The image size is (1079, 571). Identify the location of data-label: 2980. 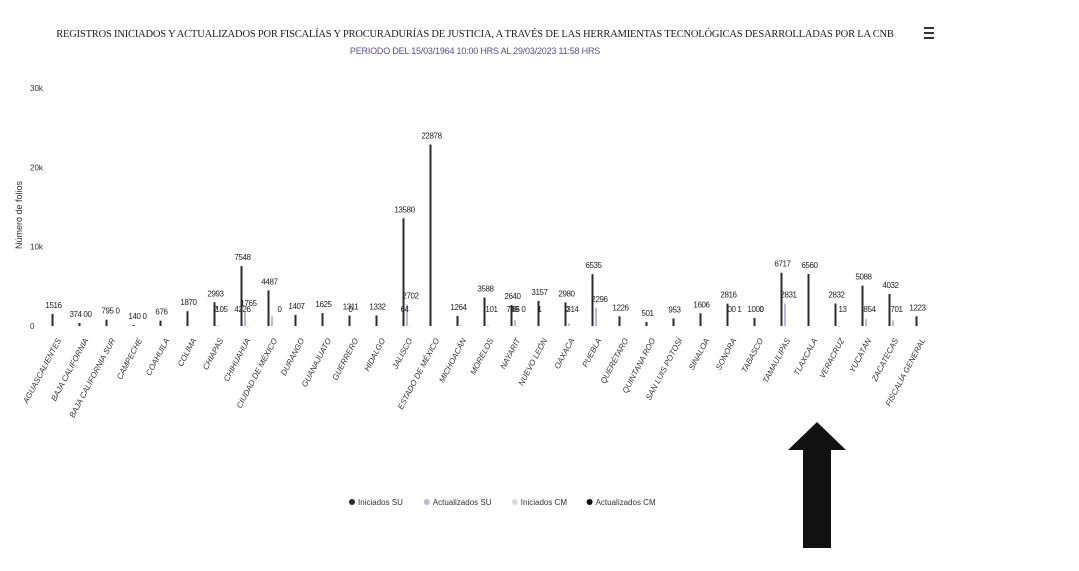
(566, 293).